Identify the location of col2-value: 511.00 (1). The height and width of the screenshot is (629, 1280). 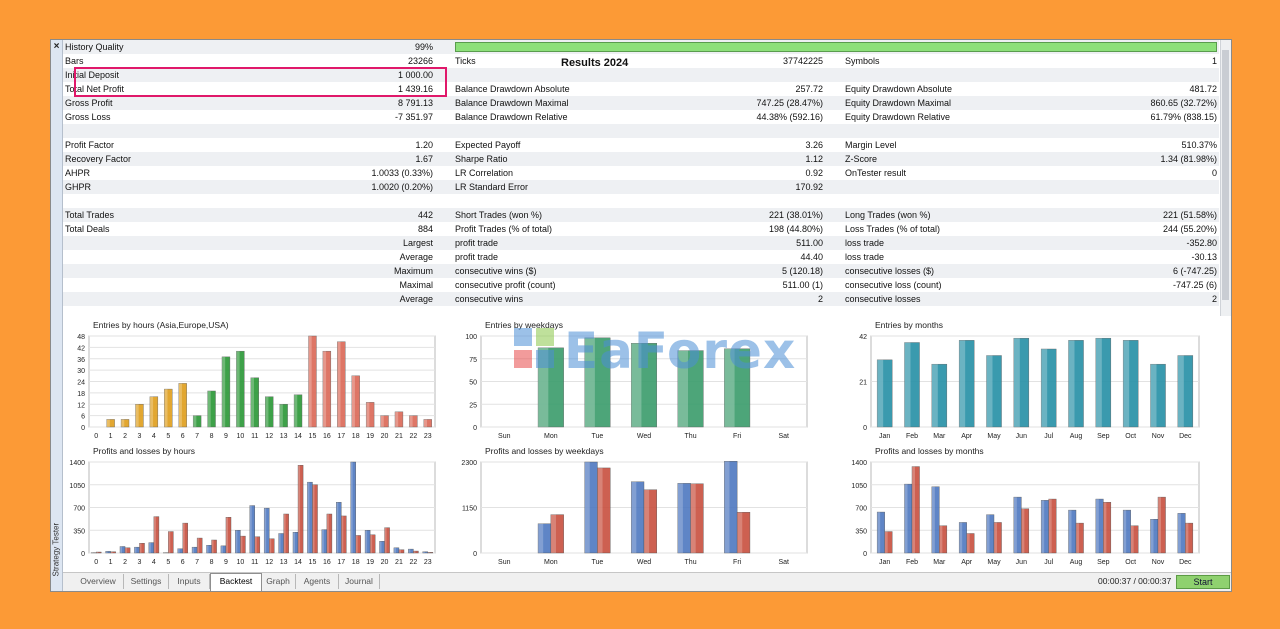
(802, 285).